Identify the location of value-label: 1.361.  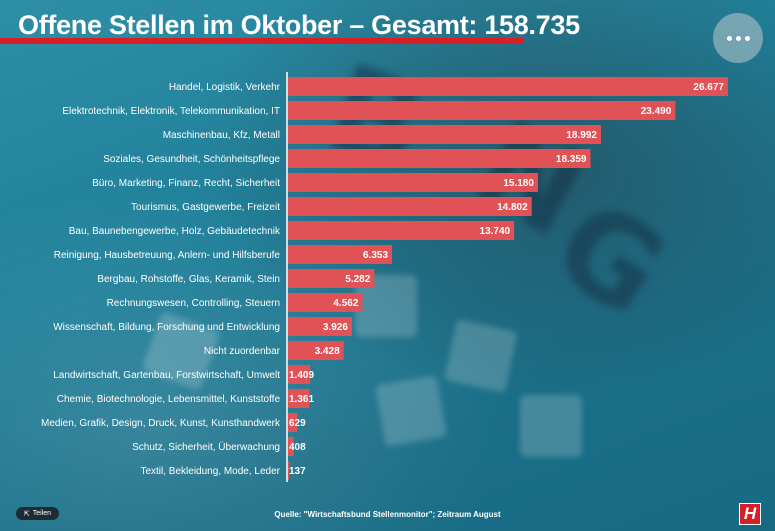
(301, 399).